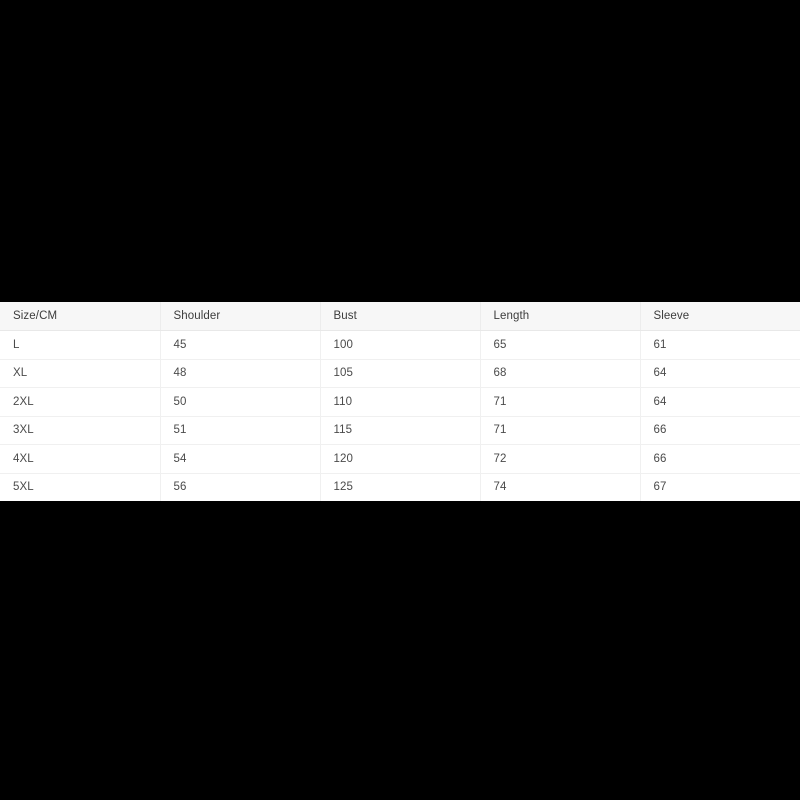  I want to click on cell-bust: 125, so click(400, 487).